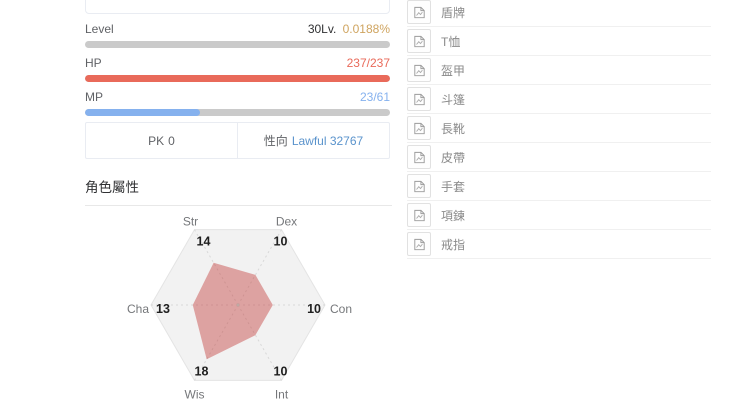 Image resolution: width=750 pixels, height=400 pixels. Describe the element at coordinates (142, 112) in the screenshot. I see `mp-progress-fill` at that location.